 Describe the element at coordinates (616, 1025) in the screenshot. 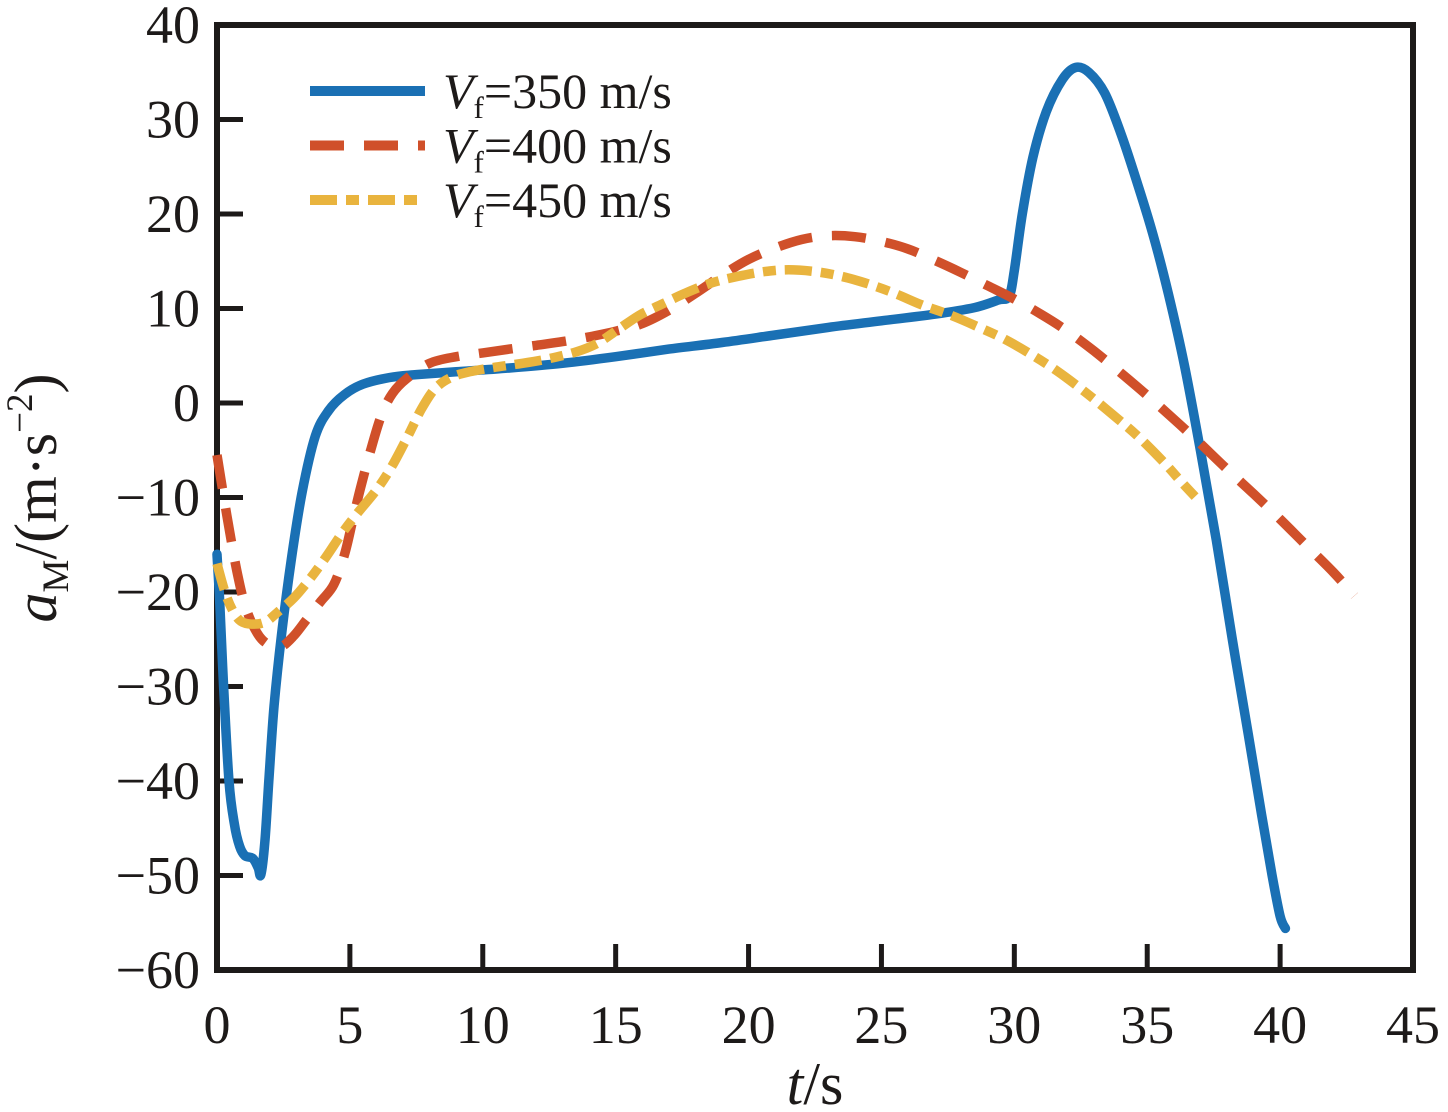

I see `x-tick-label: 15` at that location.